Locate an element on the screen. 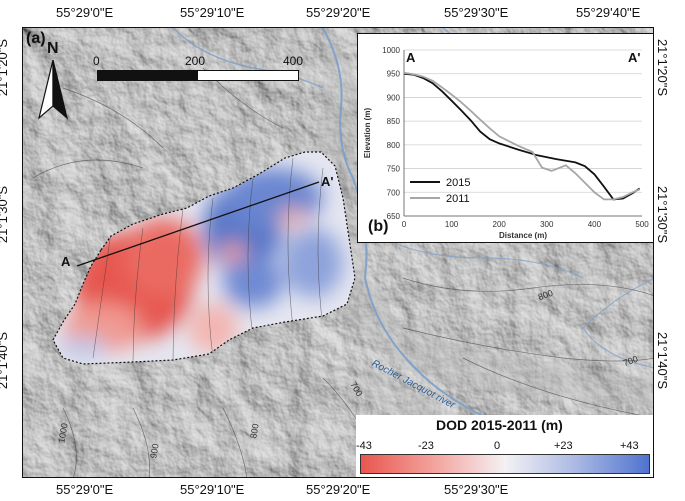  scale-tick-200: 200 is located at coordinates (195, 61).